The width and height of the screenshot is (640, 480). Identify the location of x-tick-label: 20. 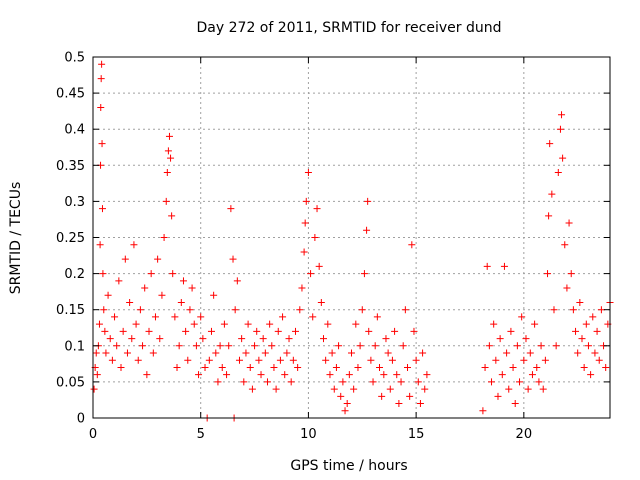
(524, 434).